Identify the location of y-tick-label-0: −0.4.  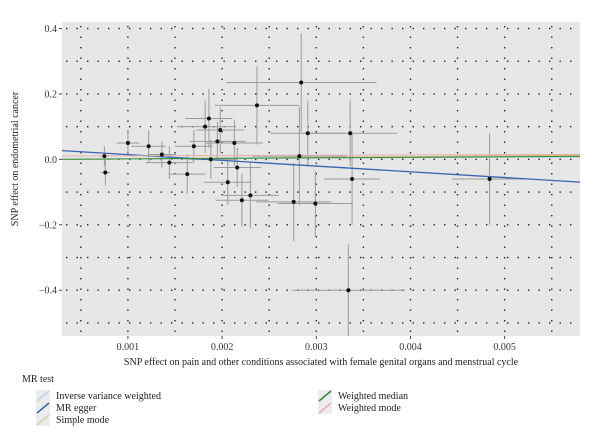
(48, 291).